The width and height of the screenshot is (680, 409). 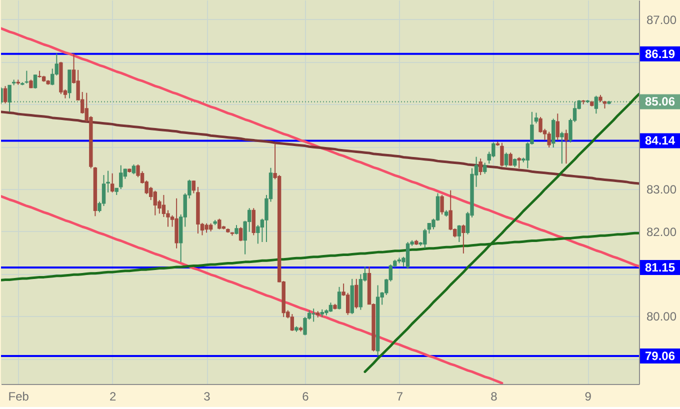 I want to click on x-tick-label: Feb, so click(x=19, y=397).